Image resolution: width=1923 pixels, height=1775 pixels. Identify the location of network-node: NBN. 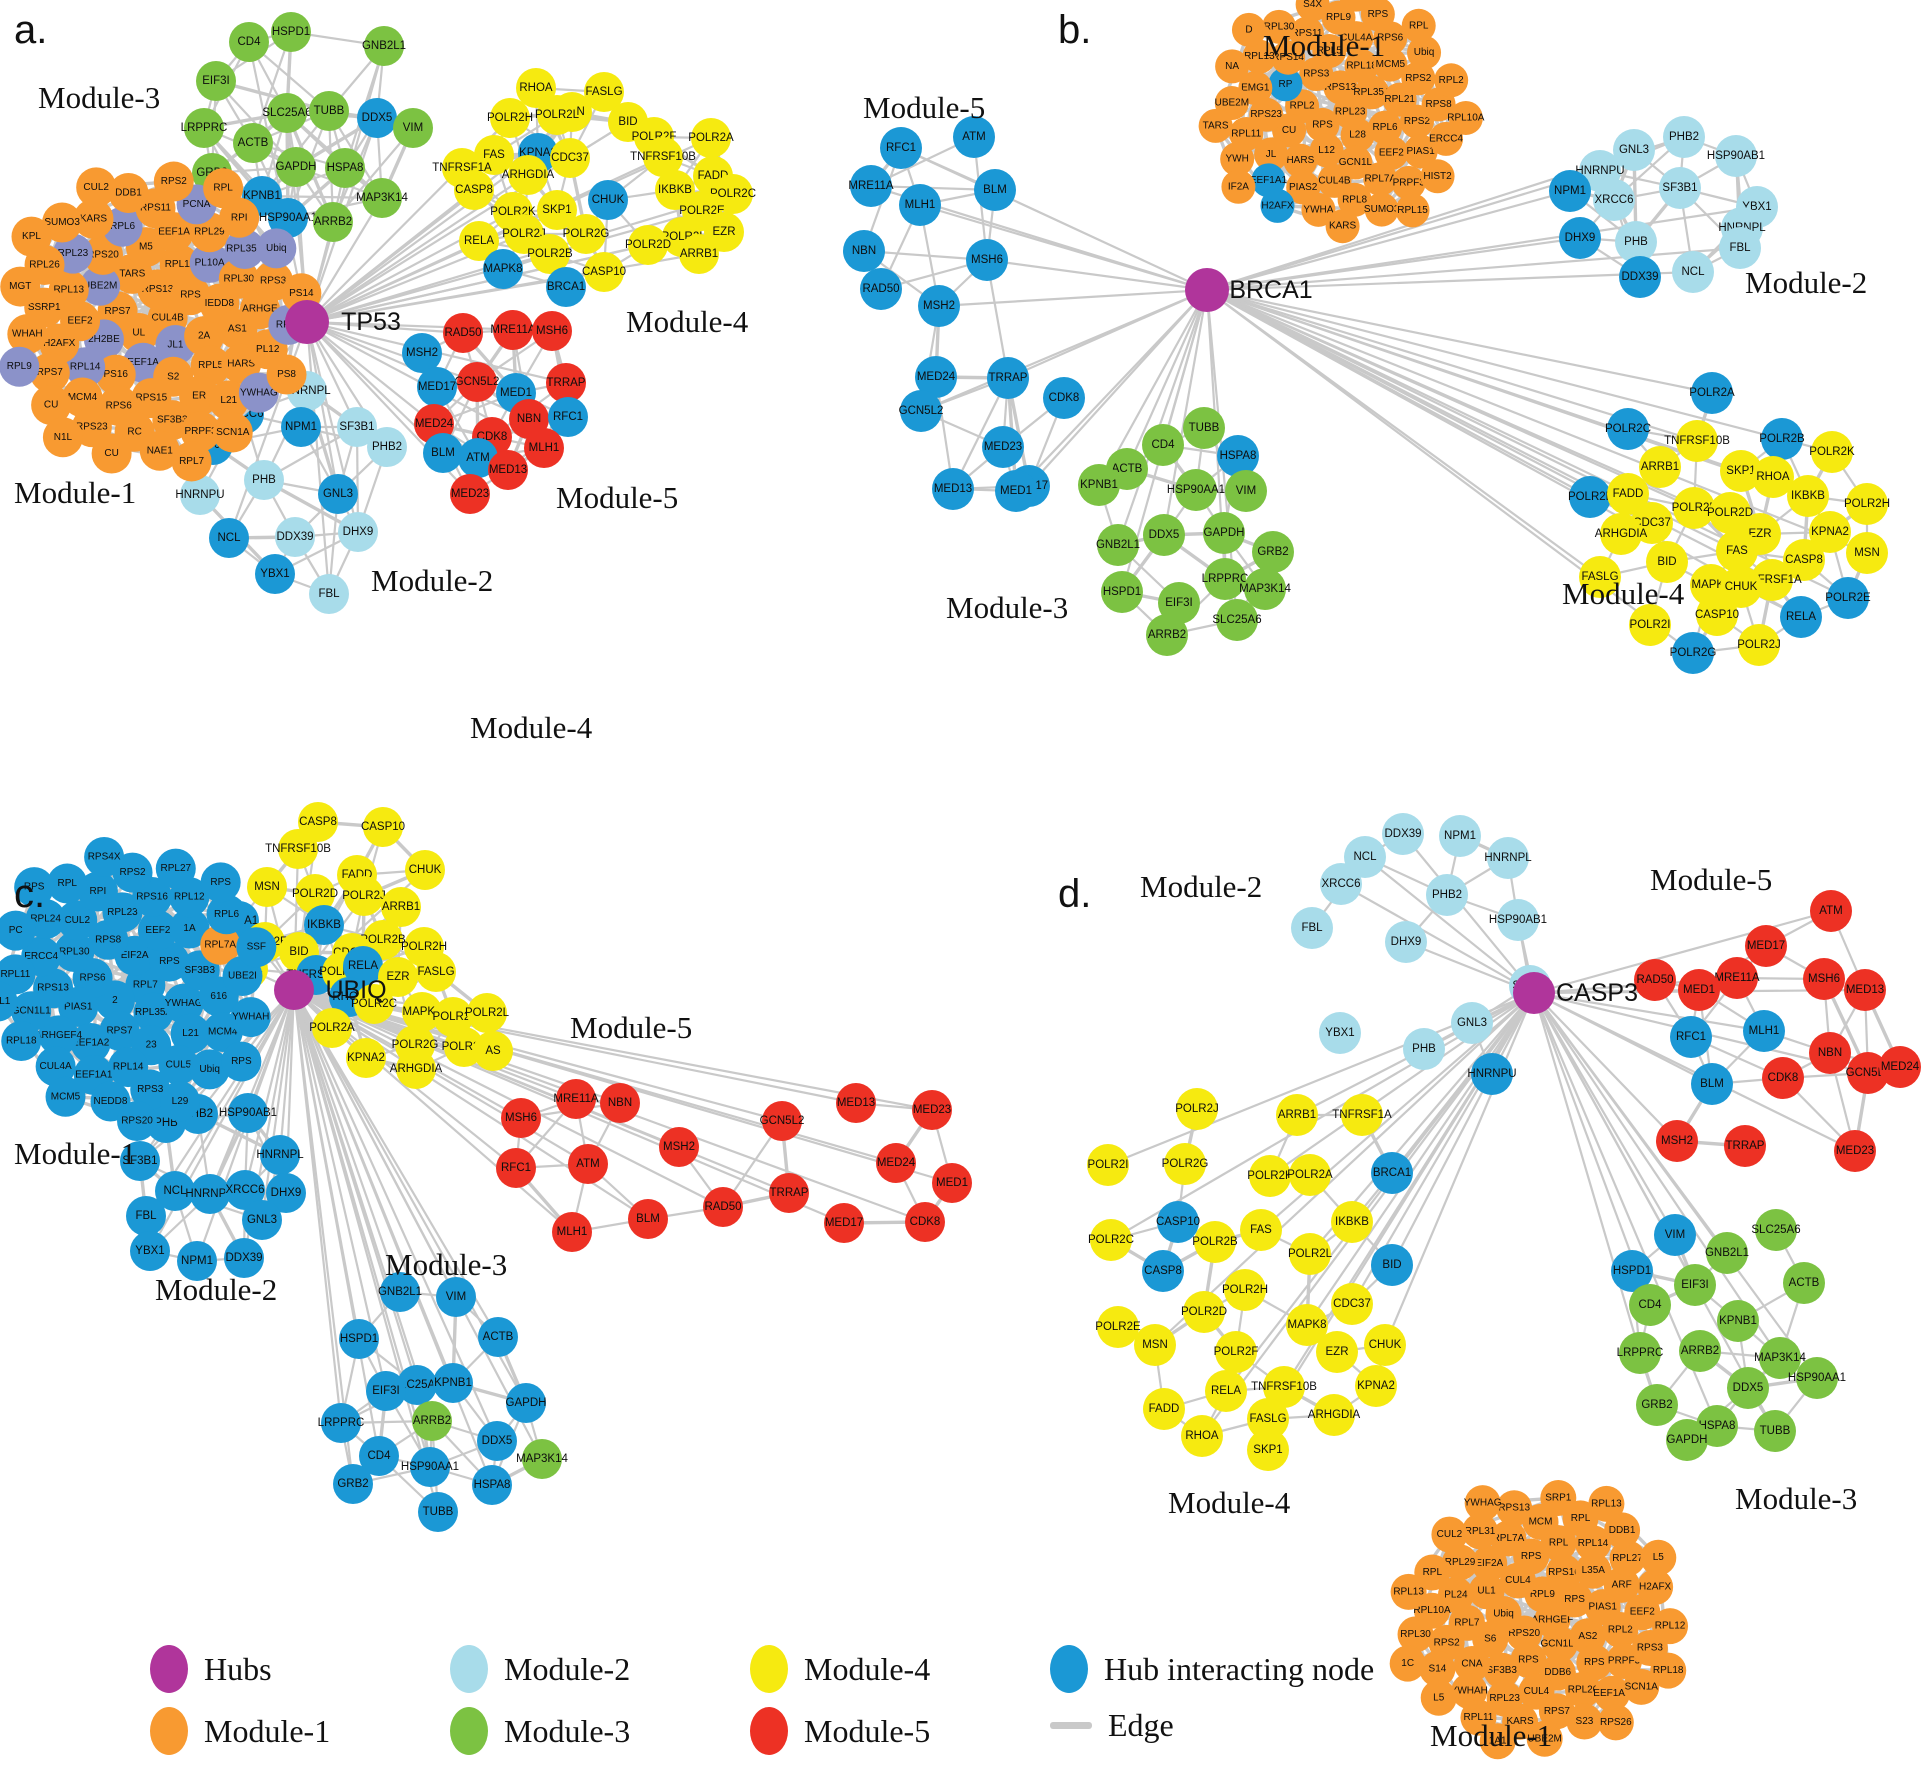
(1830, 1053).